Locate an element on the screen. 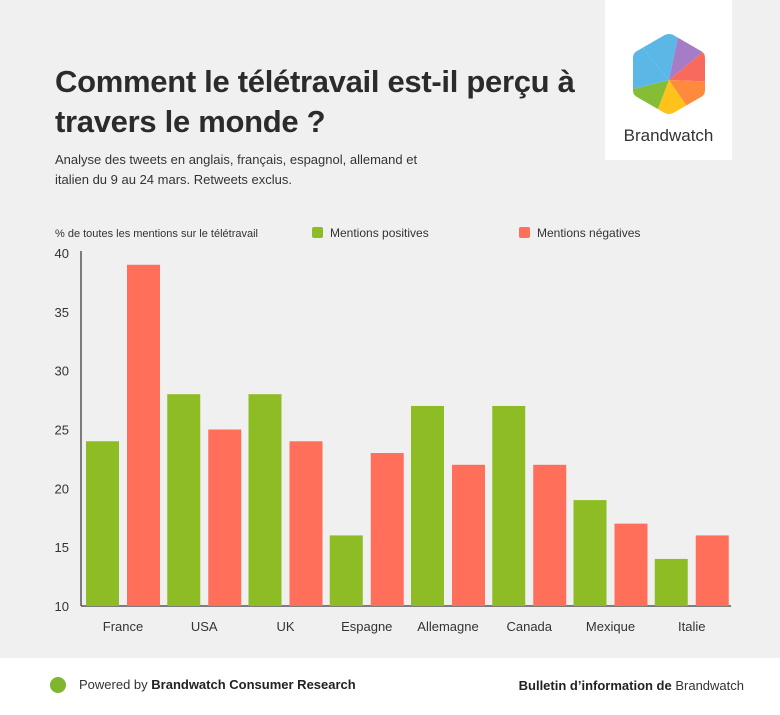 Image resolution: width=780 pixels, height=715 pixels. y-tick-label: 15 is located at coordinates (62, 547).